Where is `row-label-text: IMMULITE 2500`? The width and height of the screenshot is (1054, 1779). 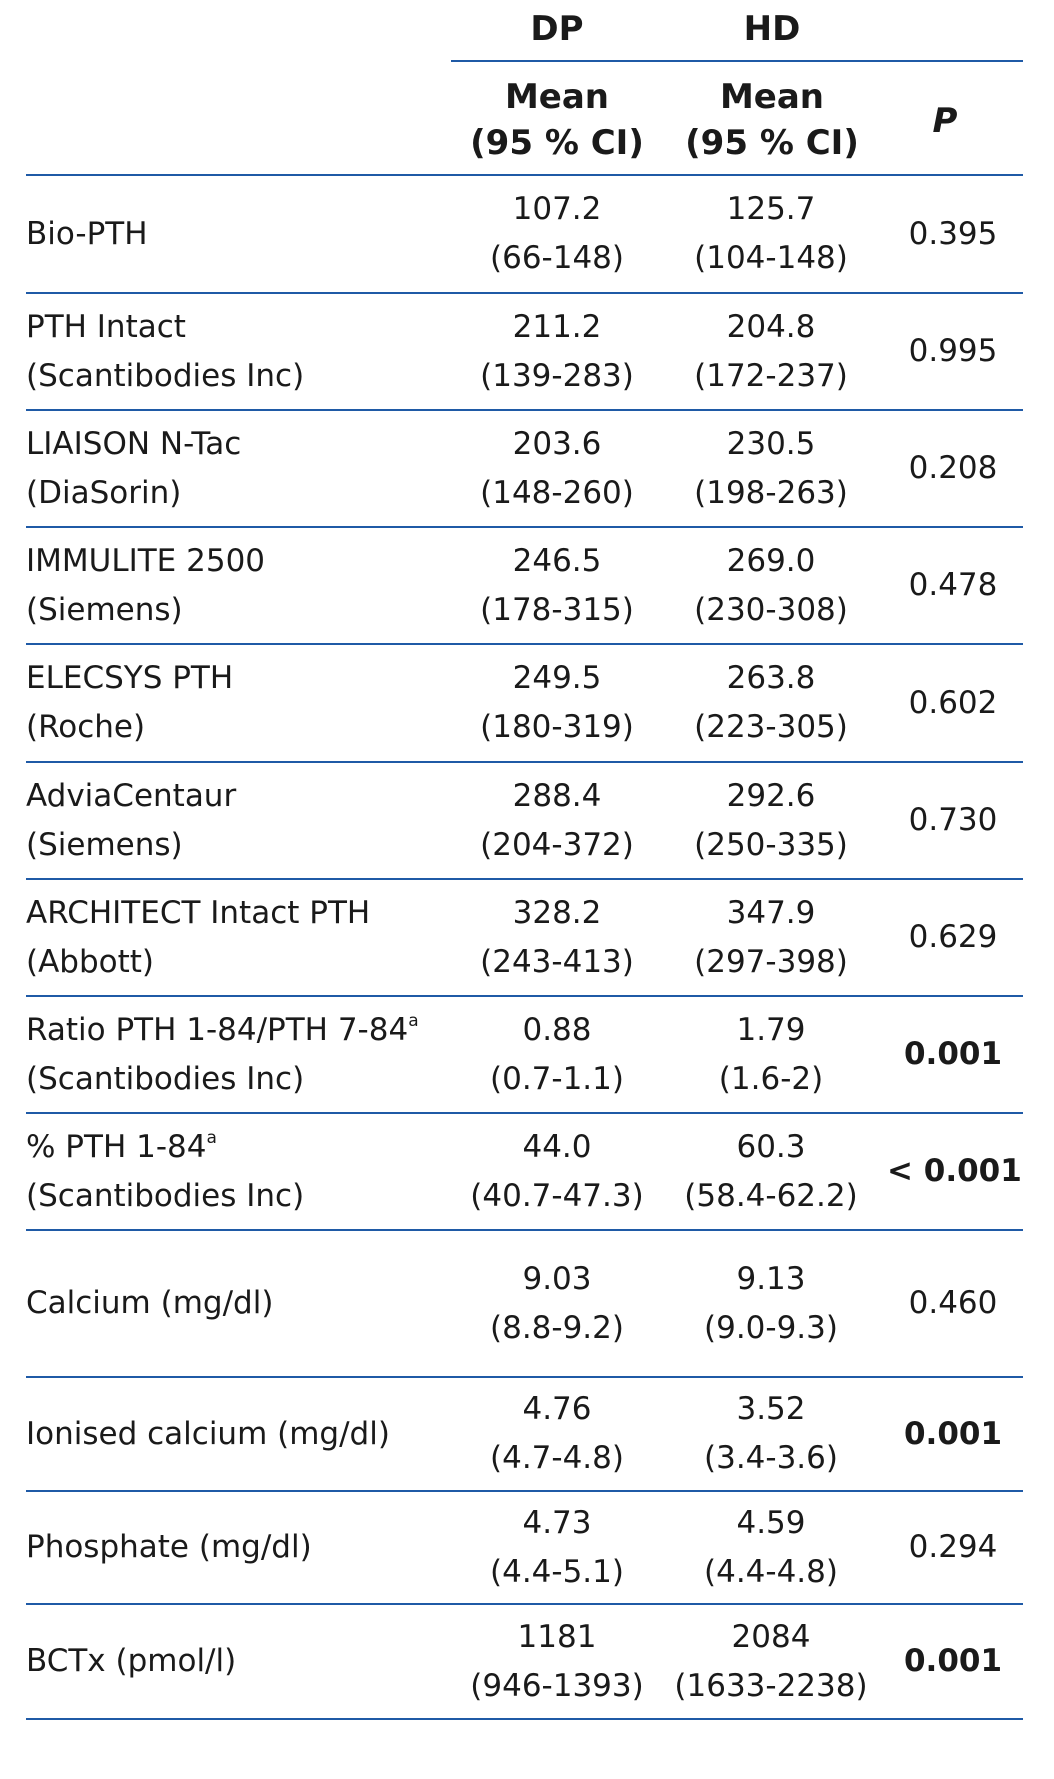
row-label-text: IMMULITE 2500 is located at coordinates (146, 560).